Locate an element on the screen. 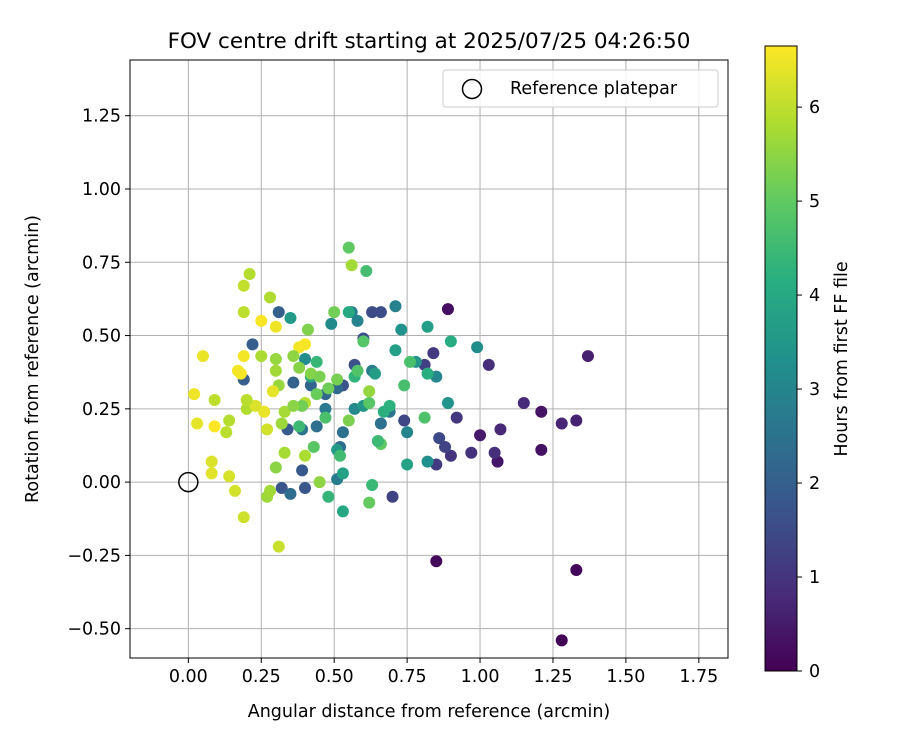  x-tick-label: 1.00 is located at coordinates (480, 677).